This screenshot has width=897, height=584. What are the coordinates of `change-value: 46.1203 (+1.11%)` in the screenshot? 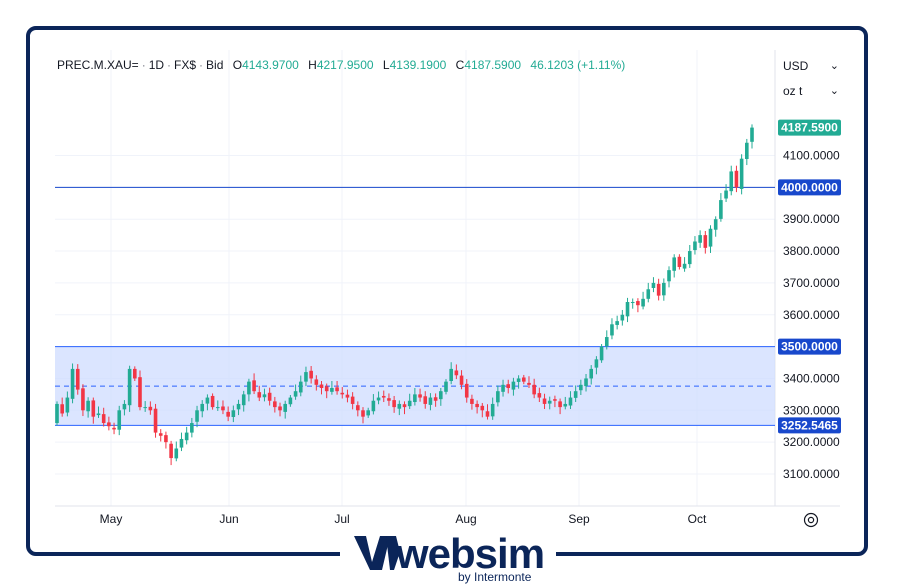 It's located at (578, 65).